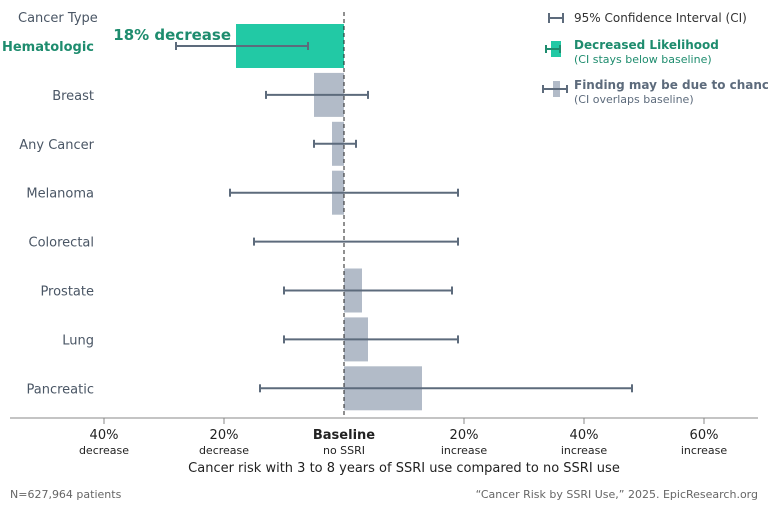 This screenshot has width=768, height=512. What do you see at coordinates (66, 494) in the screenshot?
I see `footer-sample-size: N=627,964 patients` at bounding box center [66, 494].